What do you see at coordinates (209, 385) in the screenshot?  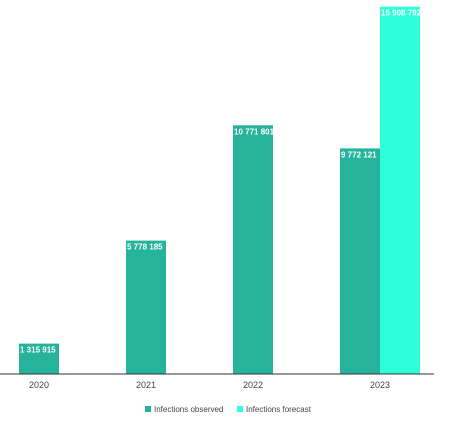 I see `x-tick-labels: 2020 2021 2022 2023` at bounding box center [209, 385].